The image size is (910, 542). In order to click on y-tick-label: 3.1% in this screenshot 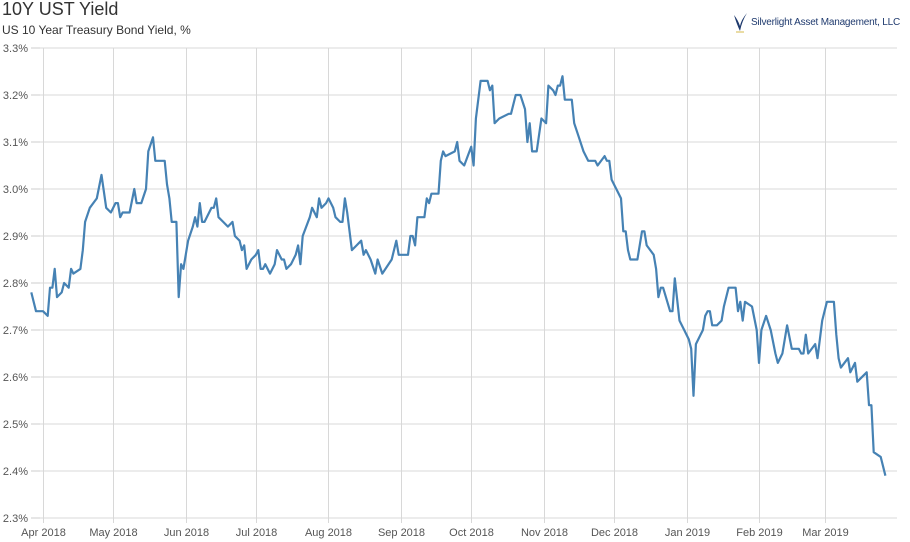, I will do `click(15, 143)`.